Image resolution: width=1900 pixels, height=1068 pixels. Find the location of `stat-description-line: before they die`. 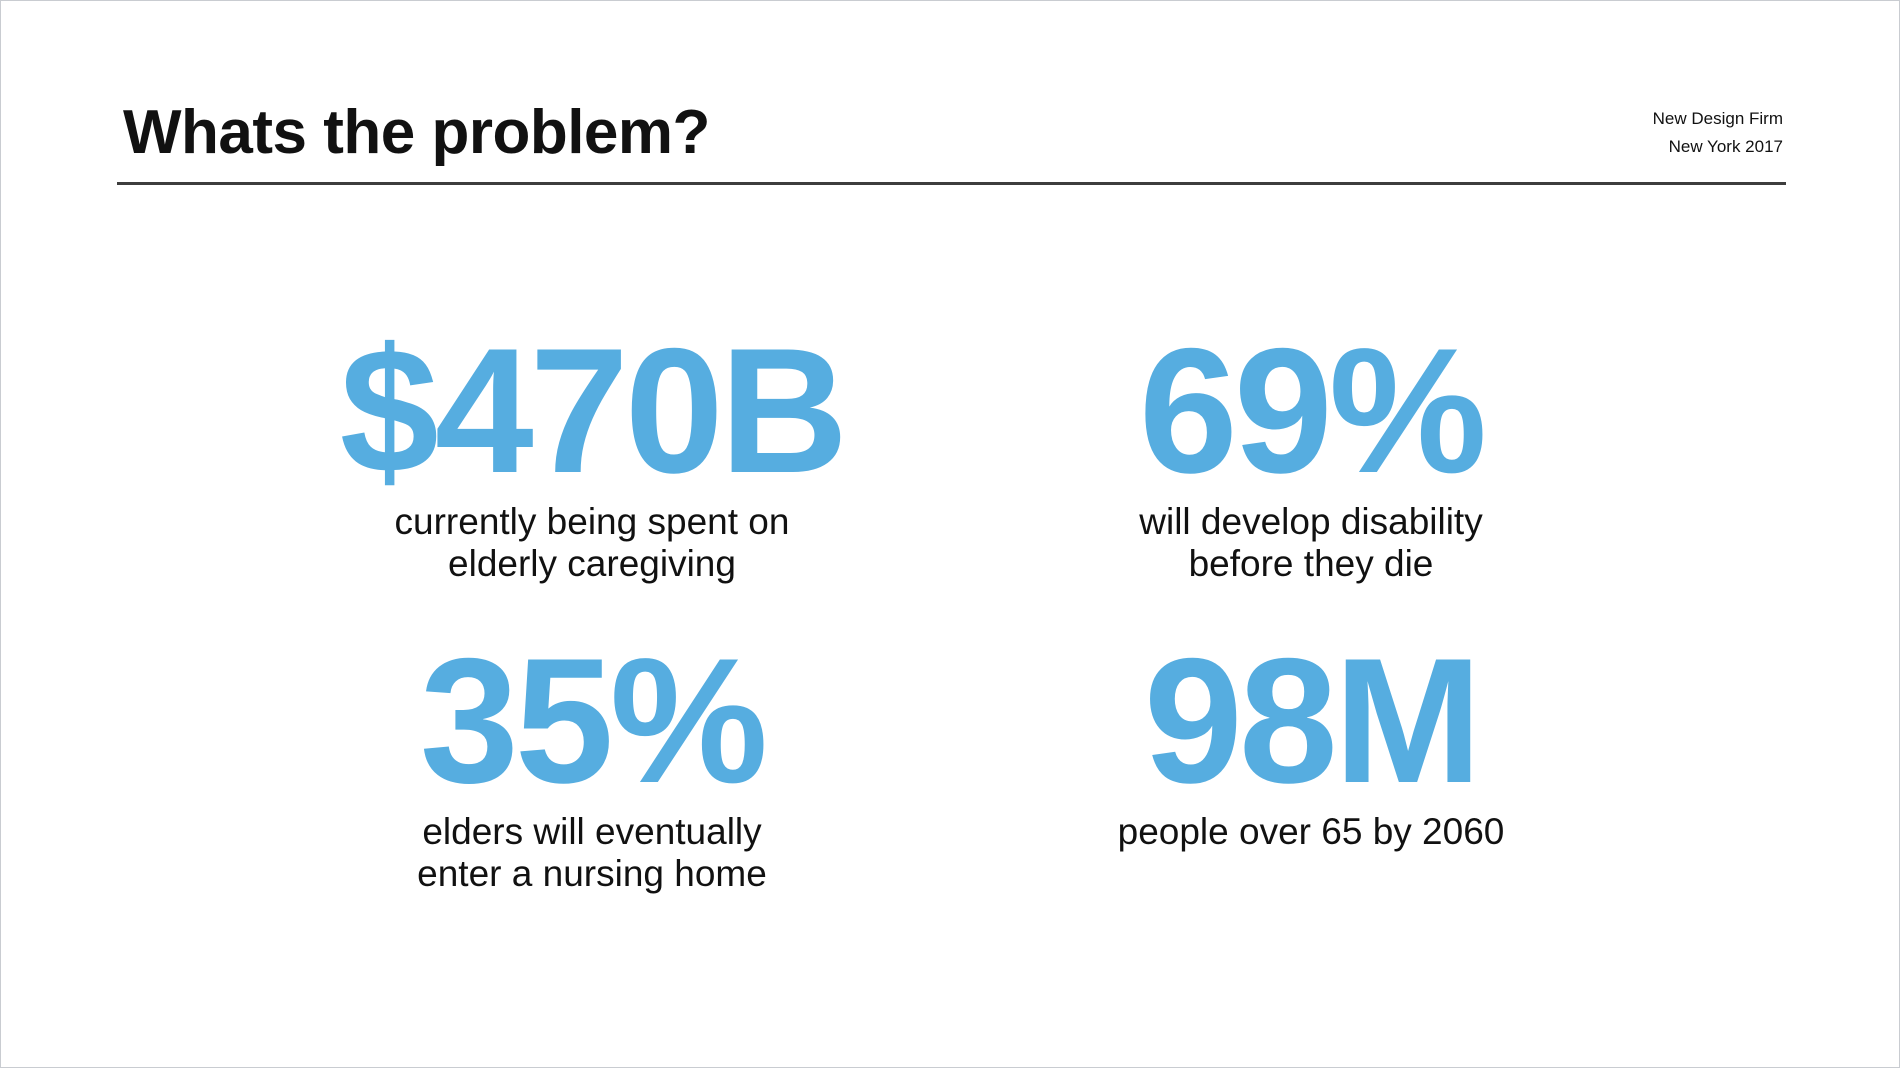

stat-description-line: before they die is located at coordinates (1311, 563).